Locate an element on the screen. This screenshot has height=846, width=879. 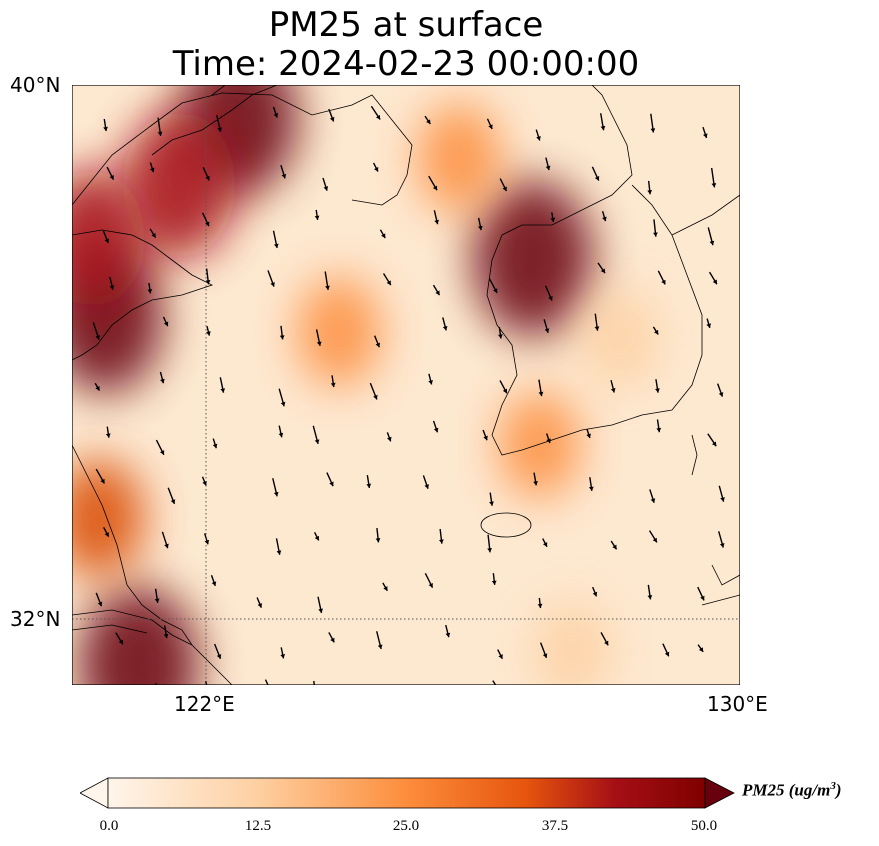
coastline-china-east is located at coordinates (152, 564).